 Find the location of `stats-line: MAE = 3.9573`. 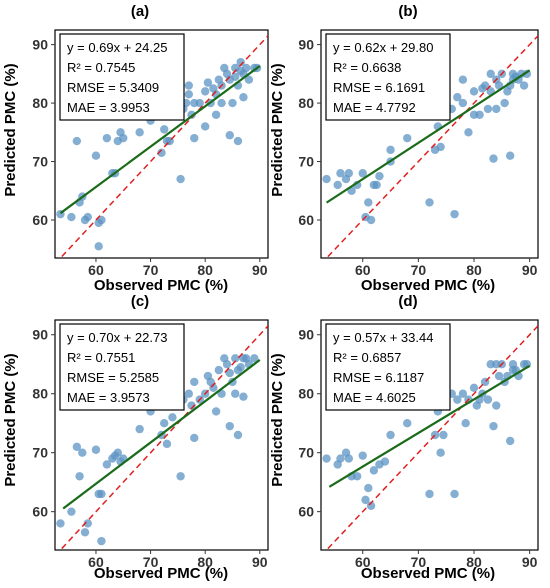

stats-line: MAE = 3.9573 is located at coordinates (108, 397).